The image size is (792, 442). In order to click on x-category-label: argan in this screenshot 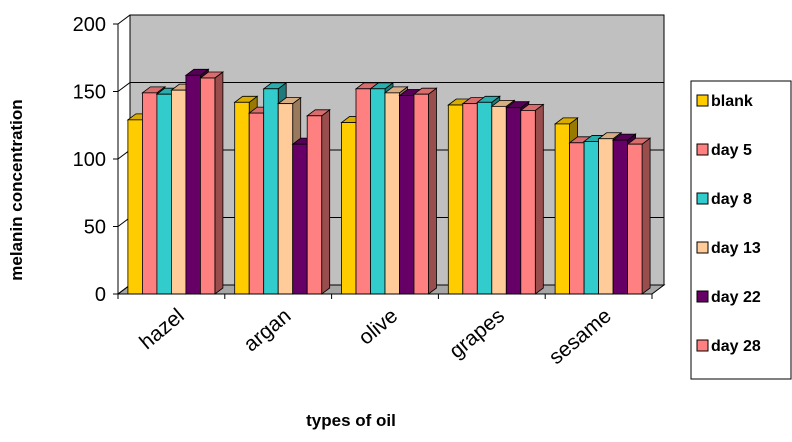, I will do `click(267, 330)`.